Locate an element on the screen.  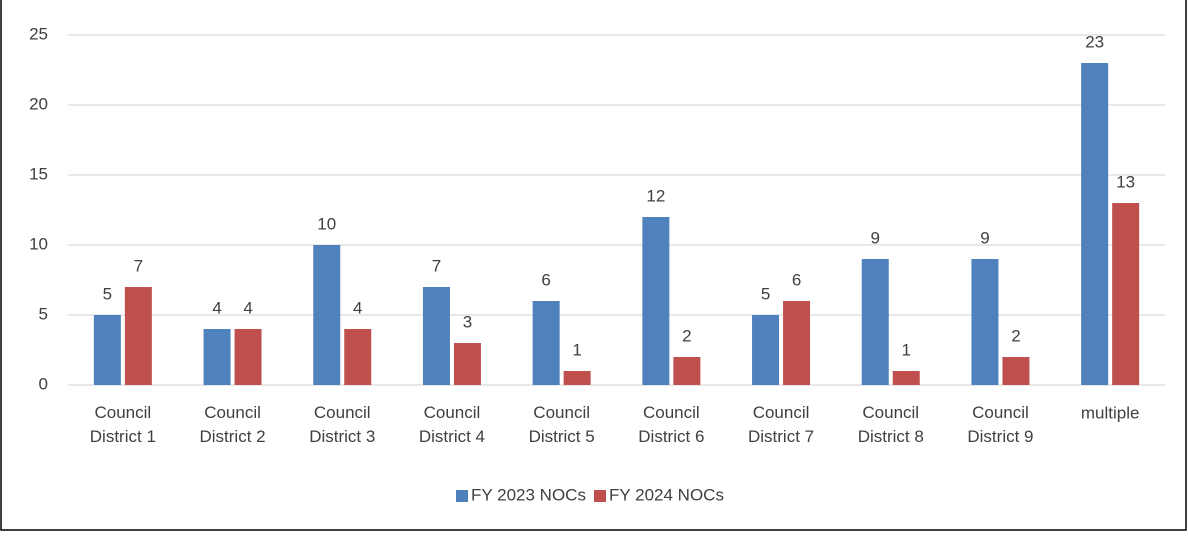
y-tick-label: 0 is located at coordinates (43, 383).